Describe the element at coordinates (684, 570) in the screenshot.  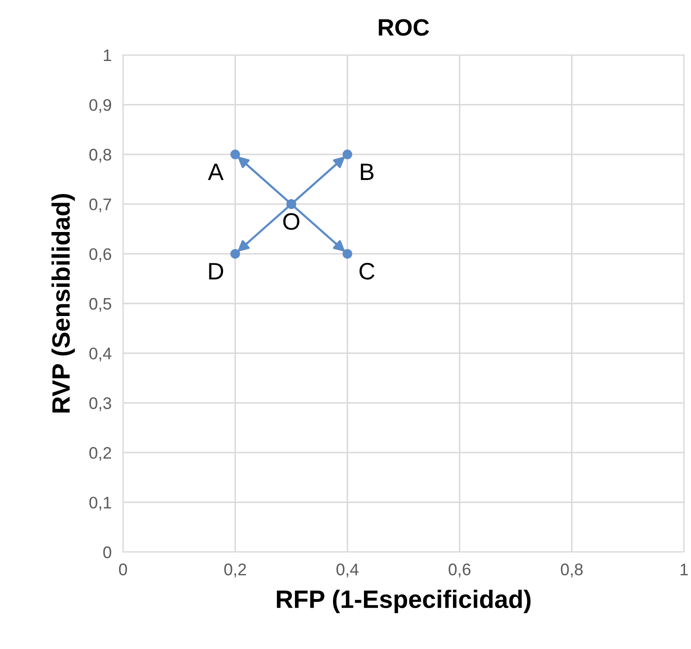
I see `x-tick-label: 1` at that location.